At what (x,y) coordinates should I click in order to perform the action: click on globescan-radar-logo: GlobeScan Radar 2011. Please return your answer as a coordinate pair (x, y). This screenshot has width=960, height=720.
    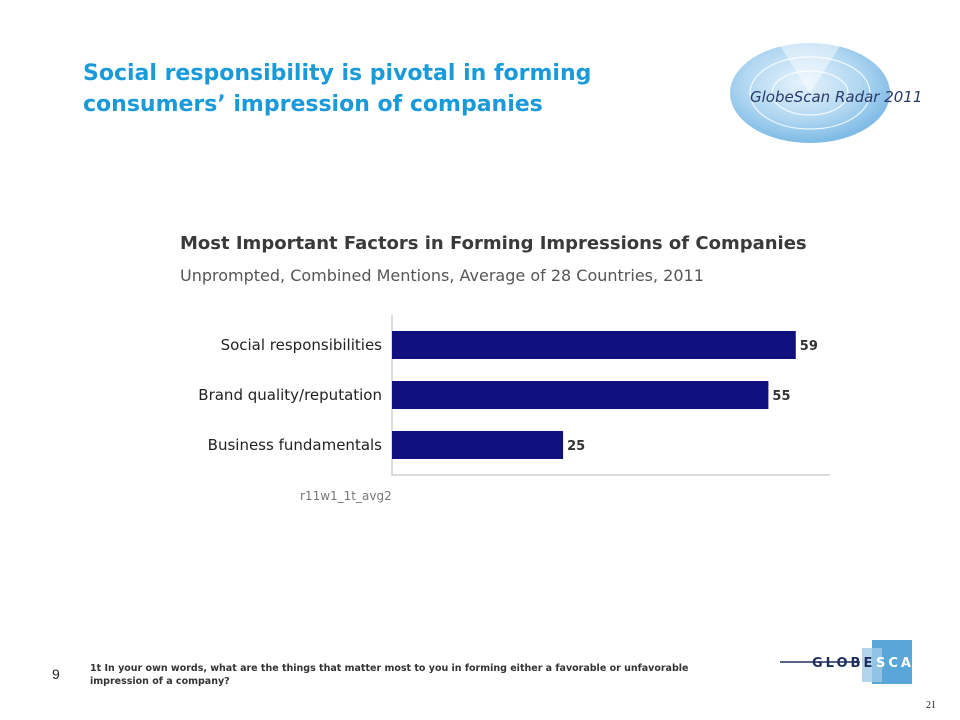
    Looking at the image, I should click on (826, 92).